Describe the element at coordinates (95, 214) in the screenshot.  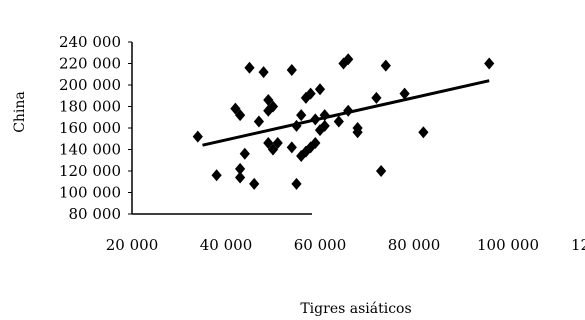
I see `y-tick-label: 80 000` at that location.